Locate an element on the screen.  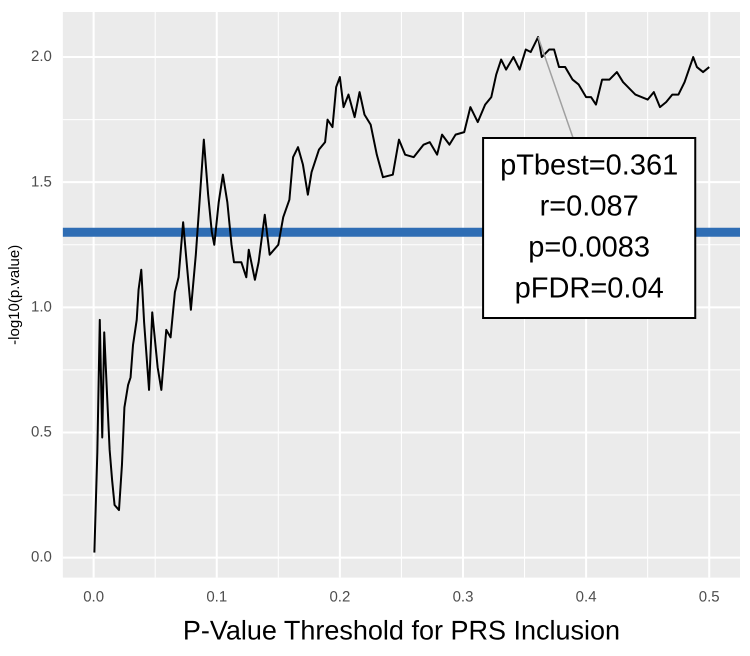
y-tick-label: 1.0 is located at coordinates (41, 307).